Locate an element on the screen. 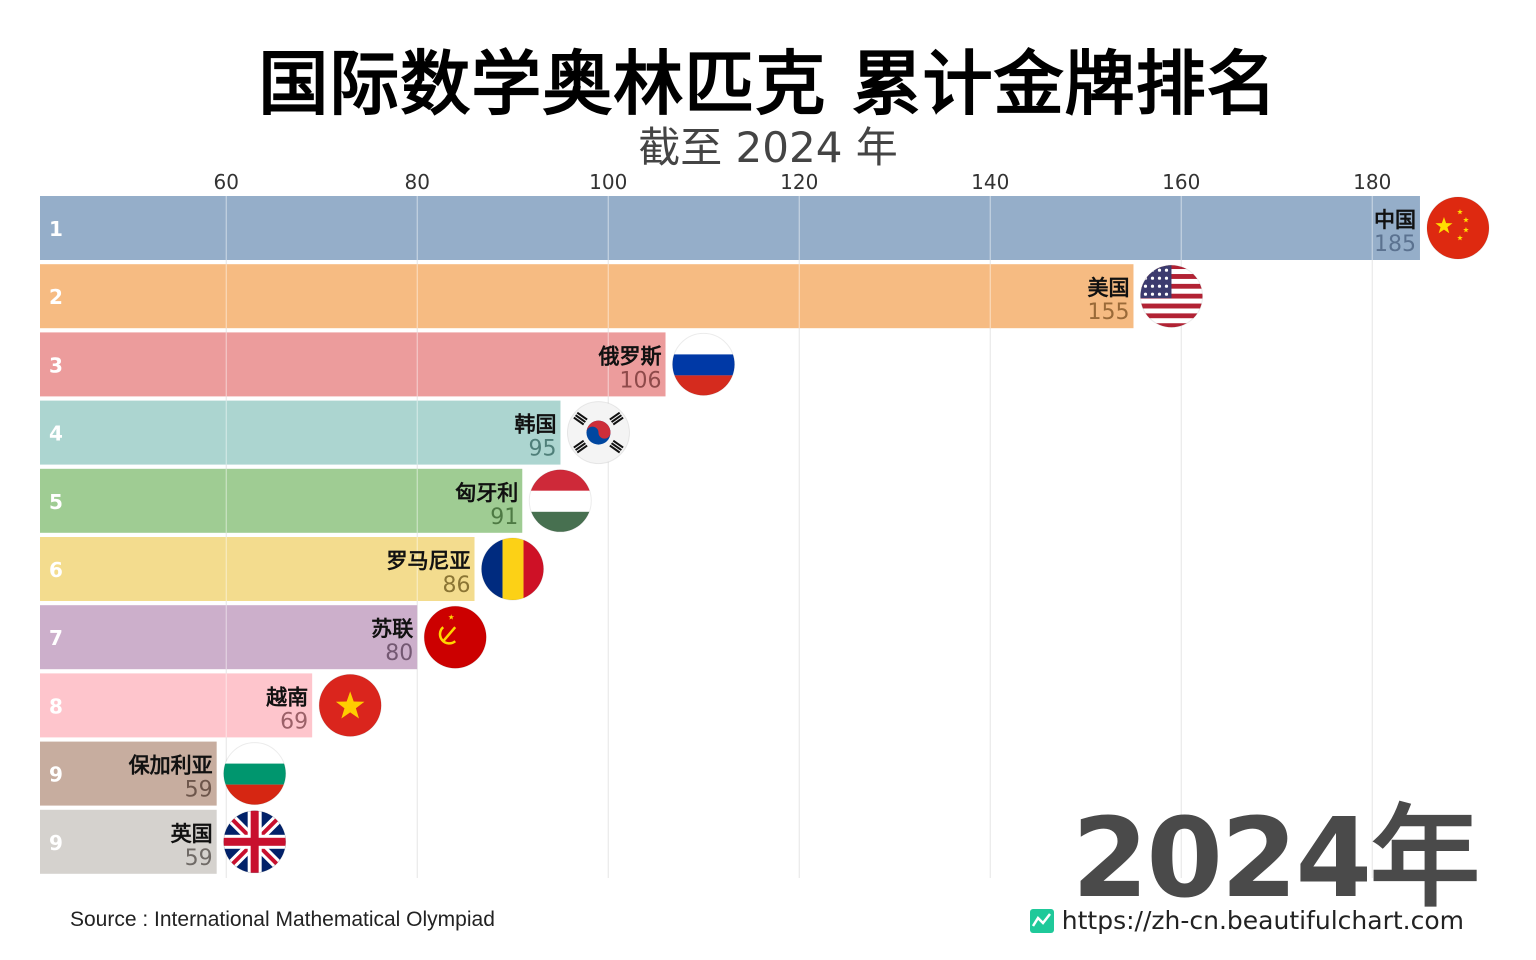 The width and height of the screenshot is (1536, 960). romania-flag-icon is located at coordinates (513, 569).